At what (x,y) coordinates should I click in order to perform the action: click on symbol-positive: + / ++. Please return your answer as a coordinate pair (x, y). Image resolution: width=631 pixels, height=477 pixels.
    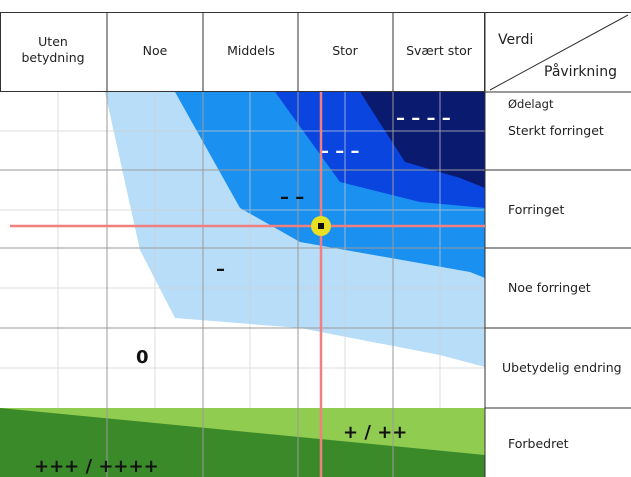
    Looking at the image, I should click on (375, 432).